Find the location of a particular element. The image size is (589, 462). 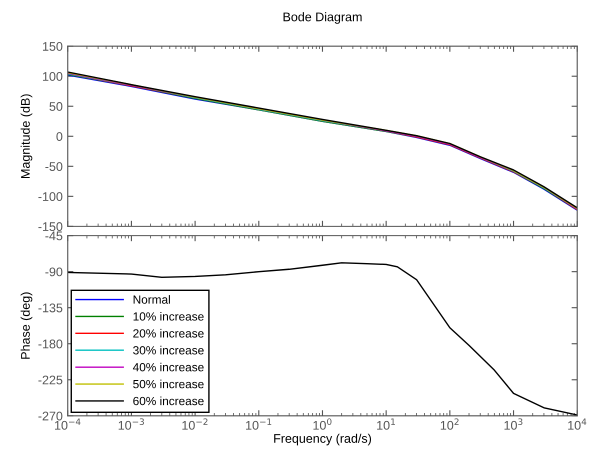

y-tick-label: -45 is located at coordinates (53, 236).